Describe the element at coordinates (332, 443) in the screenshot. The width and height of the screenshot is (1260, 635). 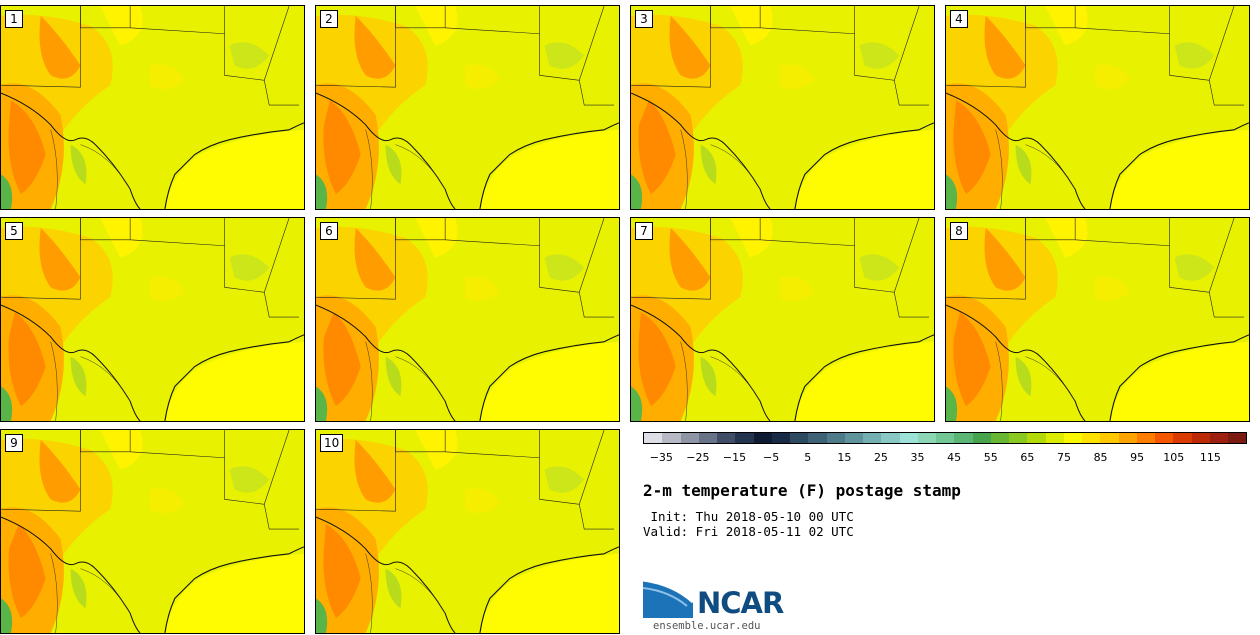
I see `member-number: 10` at that location.